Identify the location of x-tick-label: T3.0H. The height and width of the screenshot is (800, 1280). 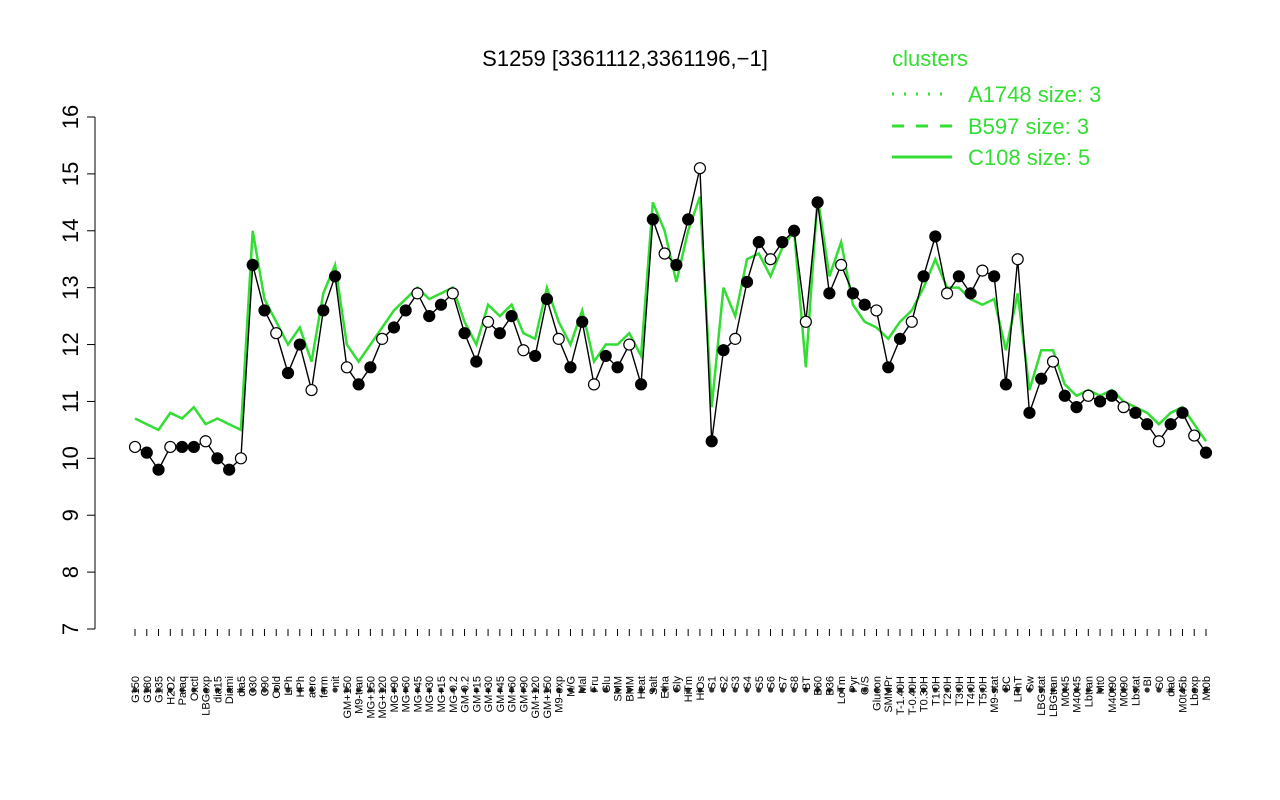
(960, 691).